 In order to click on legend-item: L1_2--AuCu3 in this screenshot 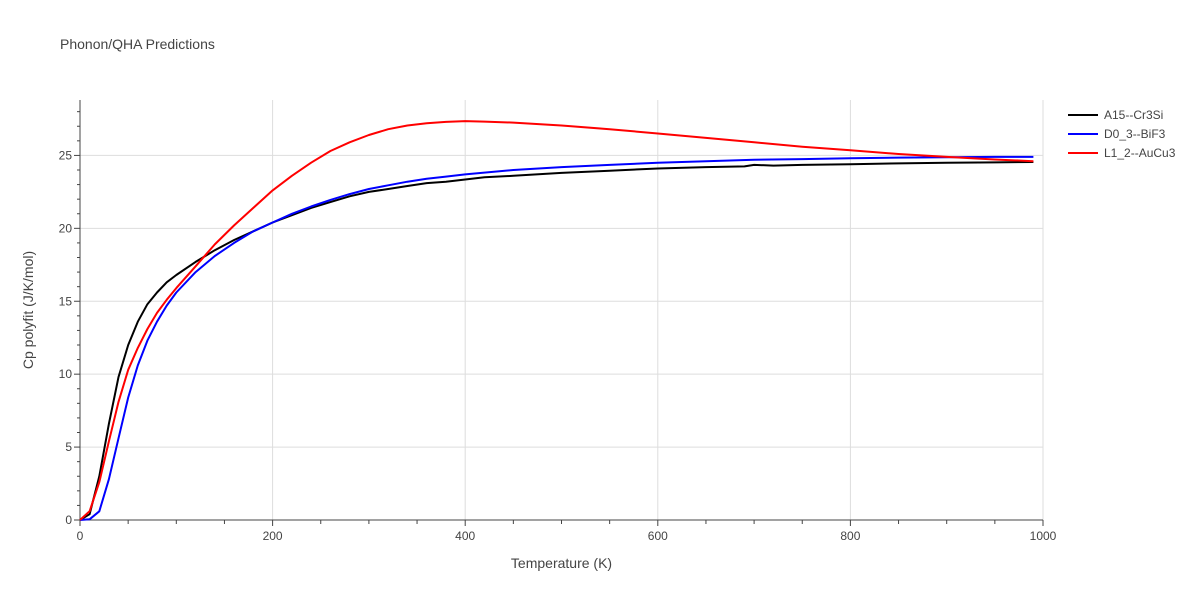, I will do `click(1122, 153)`.